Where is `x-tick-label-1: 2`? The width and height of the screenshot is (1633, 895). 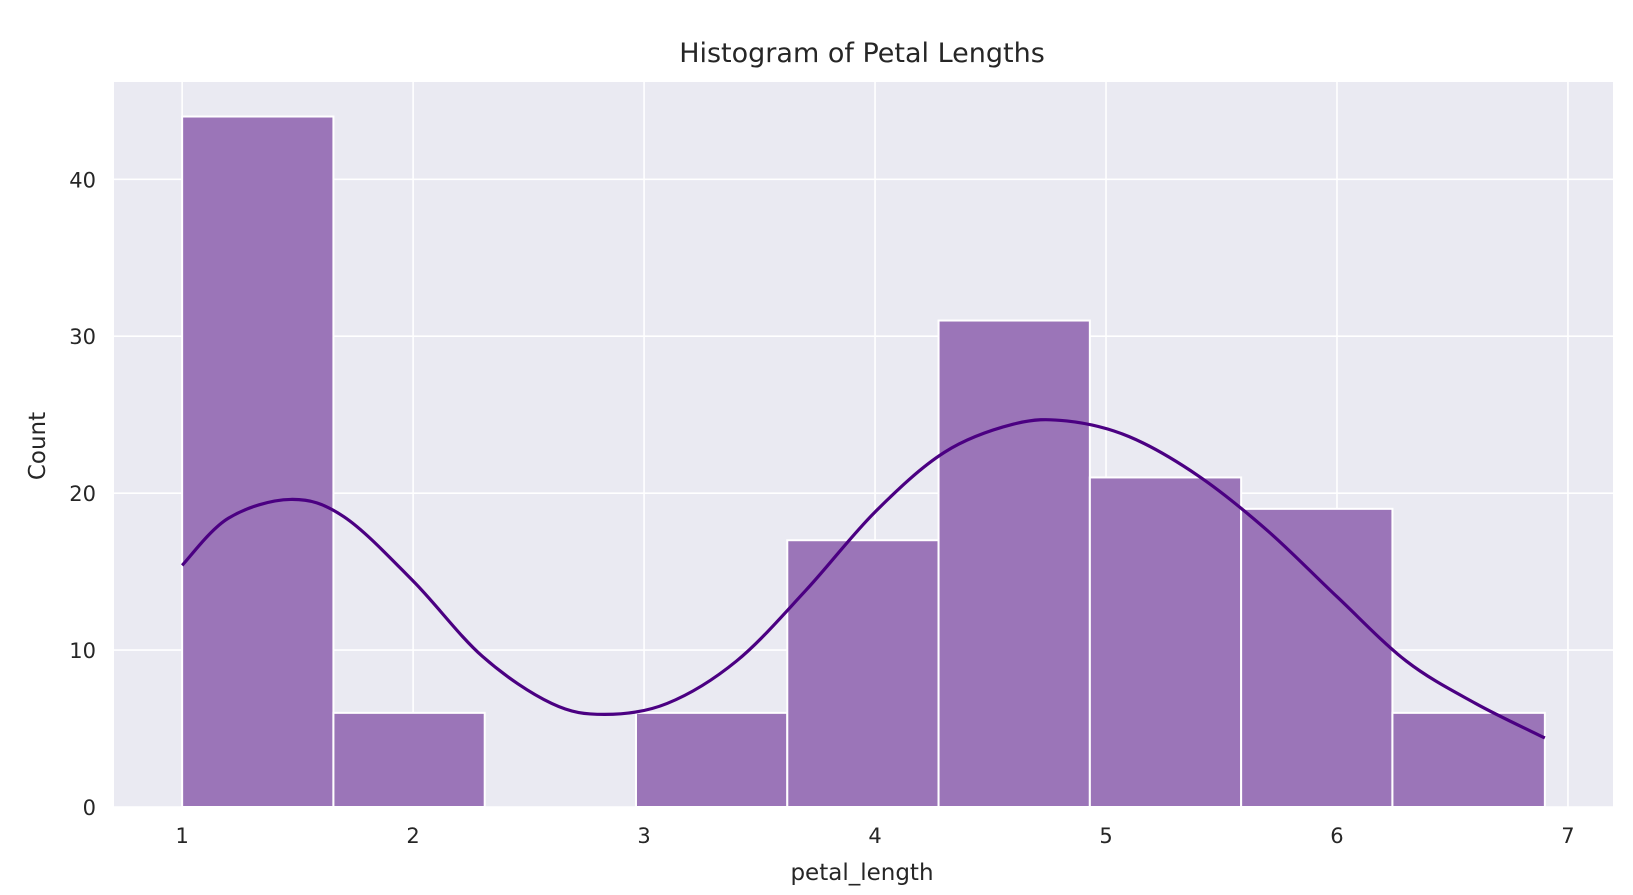 x-tick-label-1: 2 is located at coordinates (412, 836).